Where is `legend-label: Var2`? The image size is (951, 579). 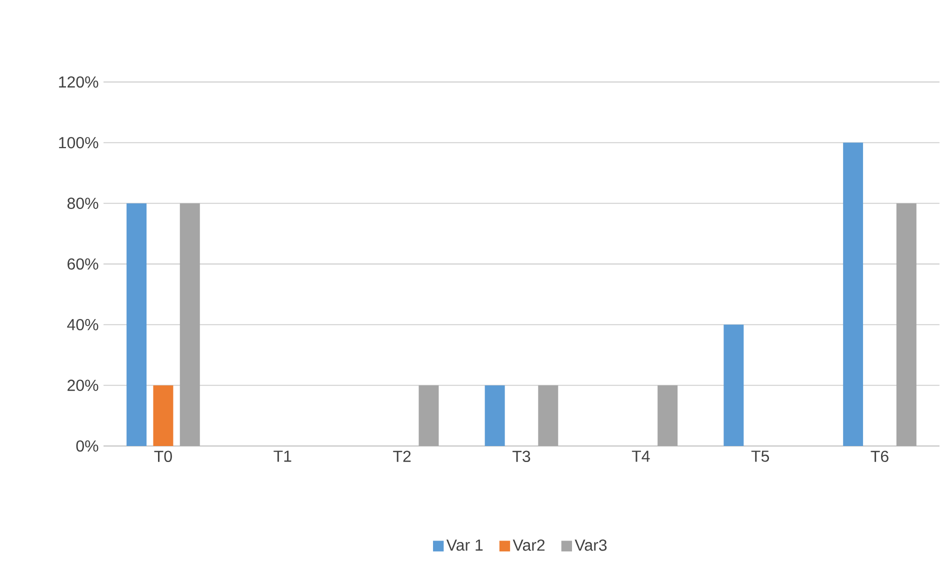
legend-label: Var2 is located at coordinates (528, 545).